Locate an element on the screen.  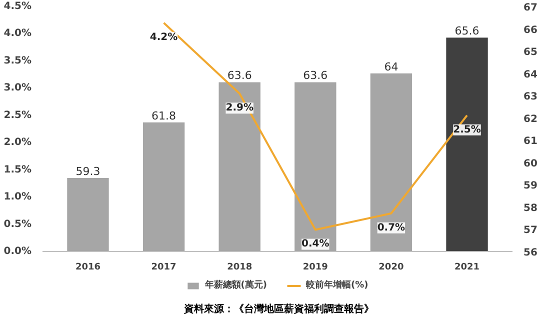
data-label: 61.8 is located at coordinates (164, 115).